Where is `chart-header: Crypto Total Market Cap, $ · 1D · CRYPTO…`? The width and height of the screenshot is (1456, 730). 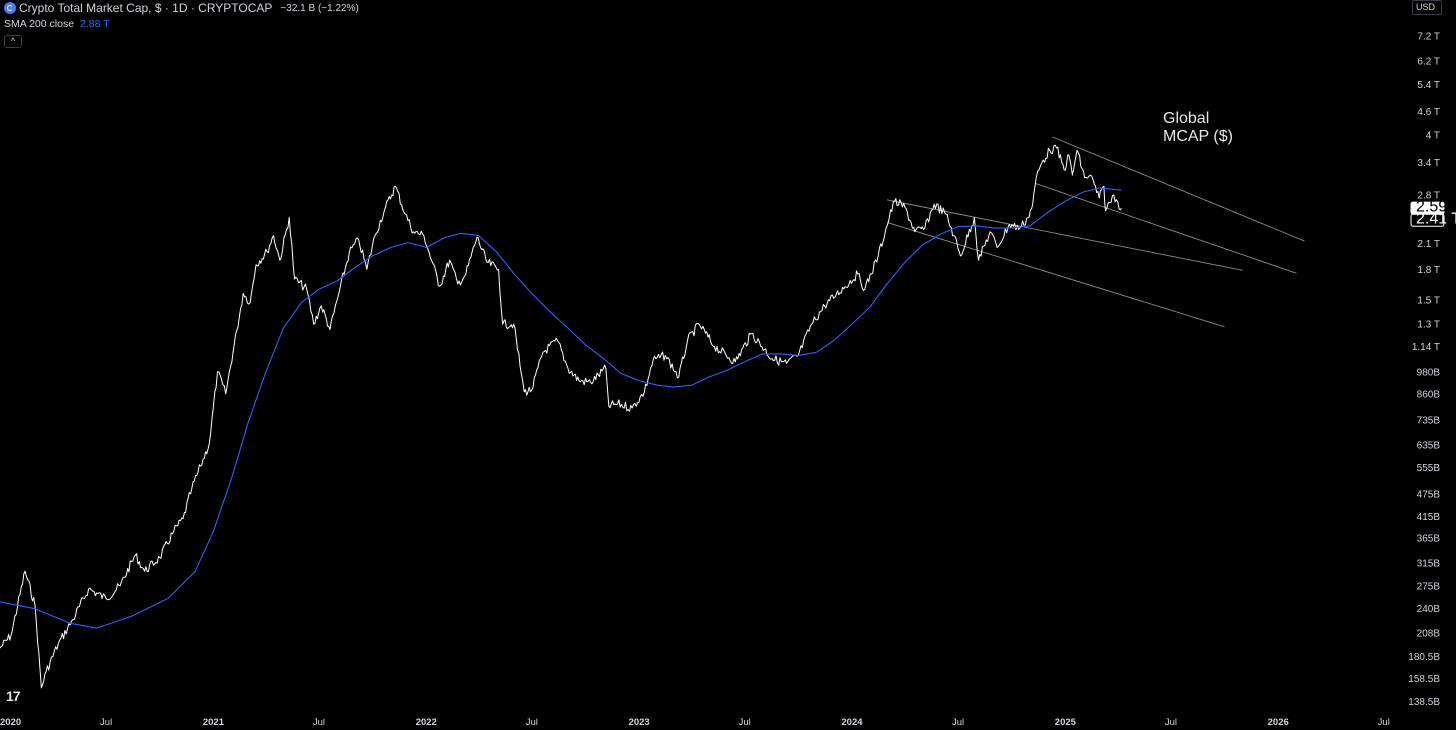 chart-header: Crypto Total Market Cap, $ · 1D · CRYPTO… is located at coordinates (181, 8).